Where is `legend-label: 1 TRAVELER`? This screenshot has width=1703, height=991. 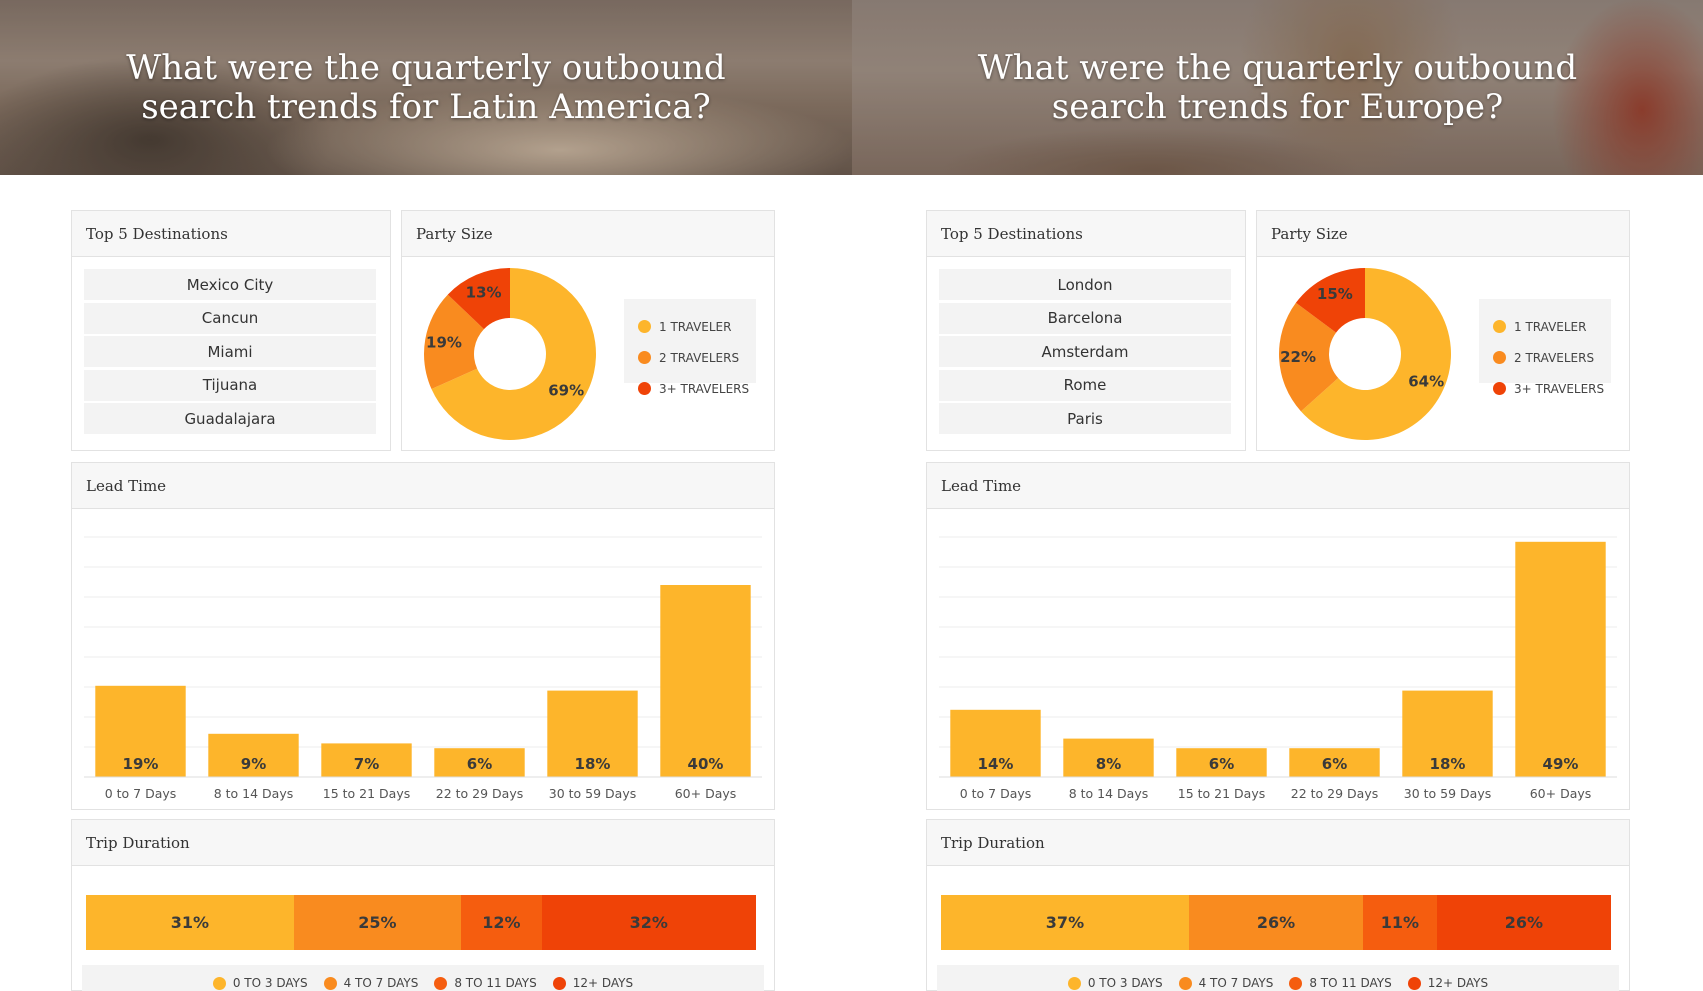 legend-label: 1 TRAVELER is located at coordinates (695, 326).